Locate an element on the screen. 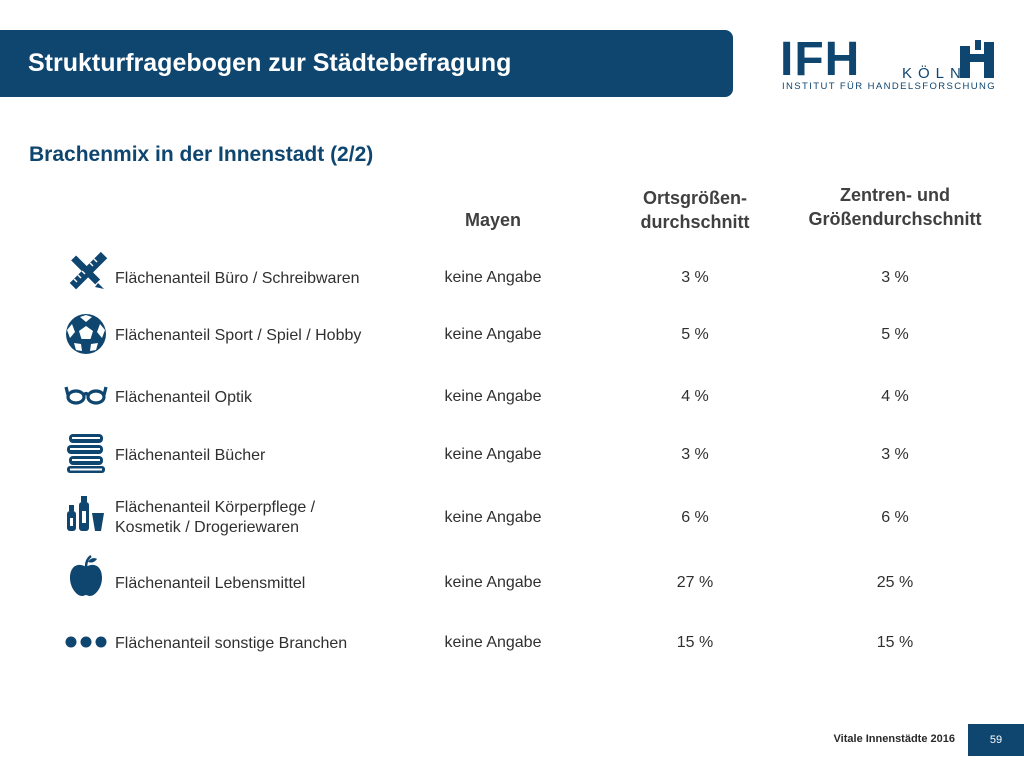 This screenshot has height=768, width=1024. column-header-mayen: Mayen is located at coordinates (493, 220).